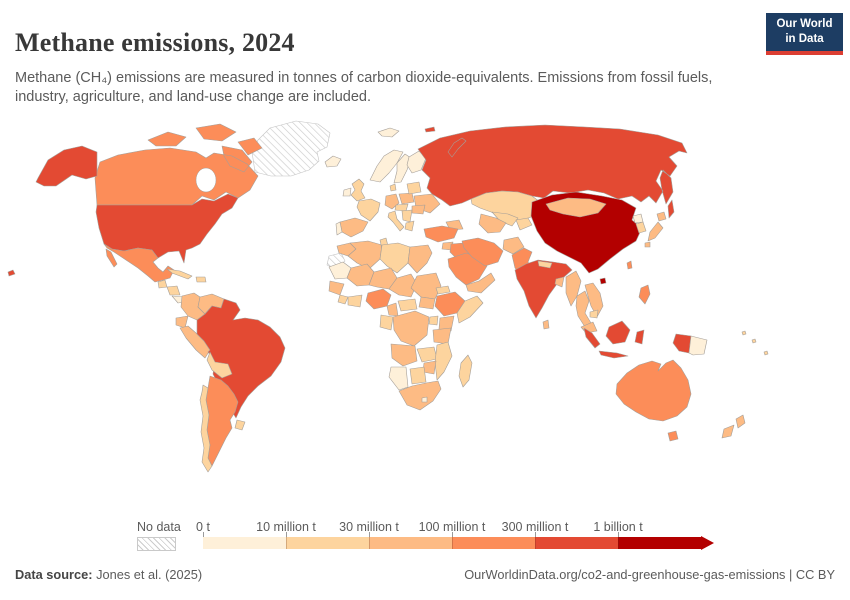 The height and width of the screenshot is (600, 850). Describe the element at coordinates (535, 527) in the screenshot. I see `legend-bin-label: 300 million t` at that location.